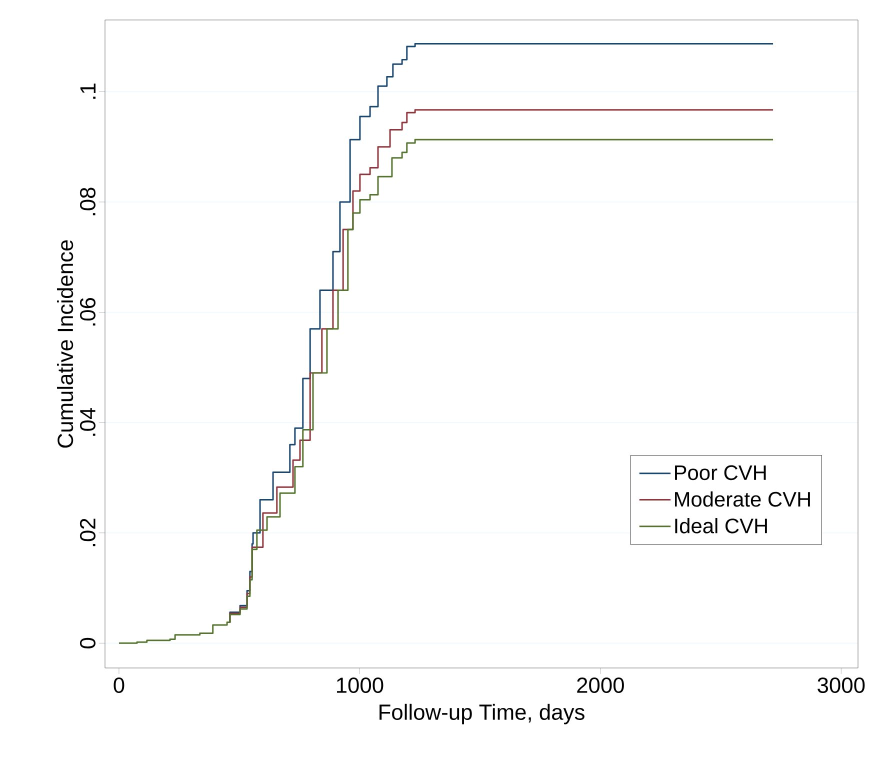 The image size is (882, 778). What do you see at coordinates (482, 714) in the screenshot?
I see `x-axis-title: Follow-up Time, days` at bounding box center [482, 714].